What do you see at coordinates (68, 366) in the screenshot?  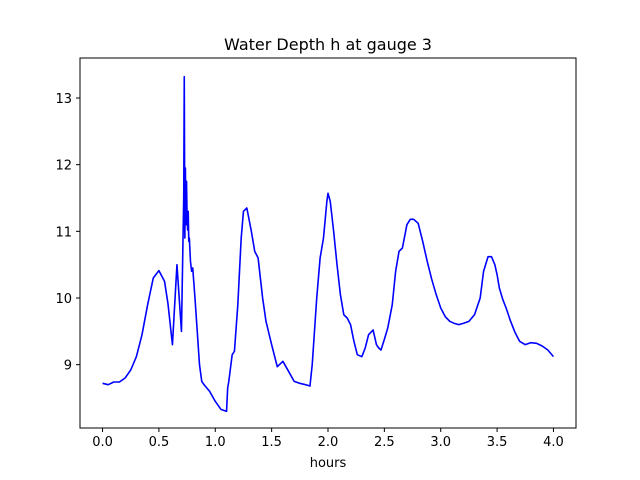 I see `y-tick-label: 9` at bounding box center [68, 366].